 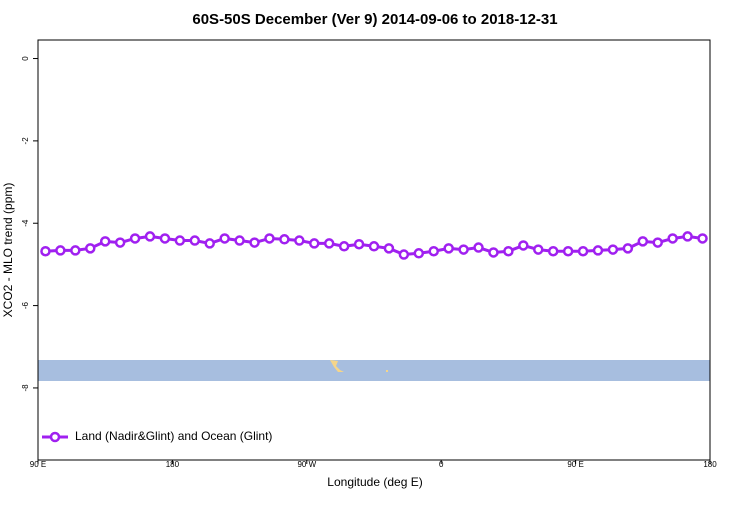 I want to click on x-tick-label: 90 W, so click(x=306, y=464).